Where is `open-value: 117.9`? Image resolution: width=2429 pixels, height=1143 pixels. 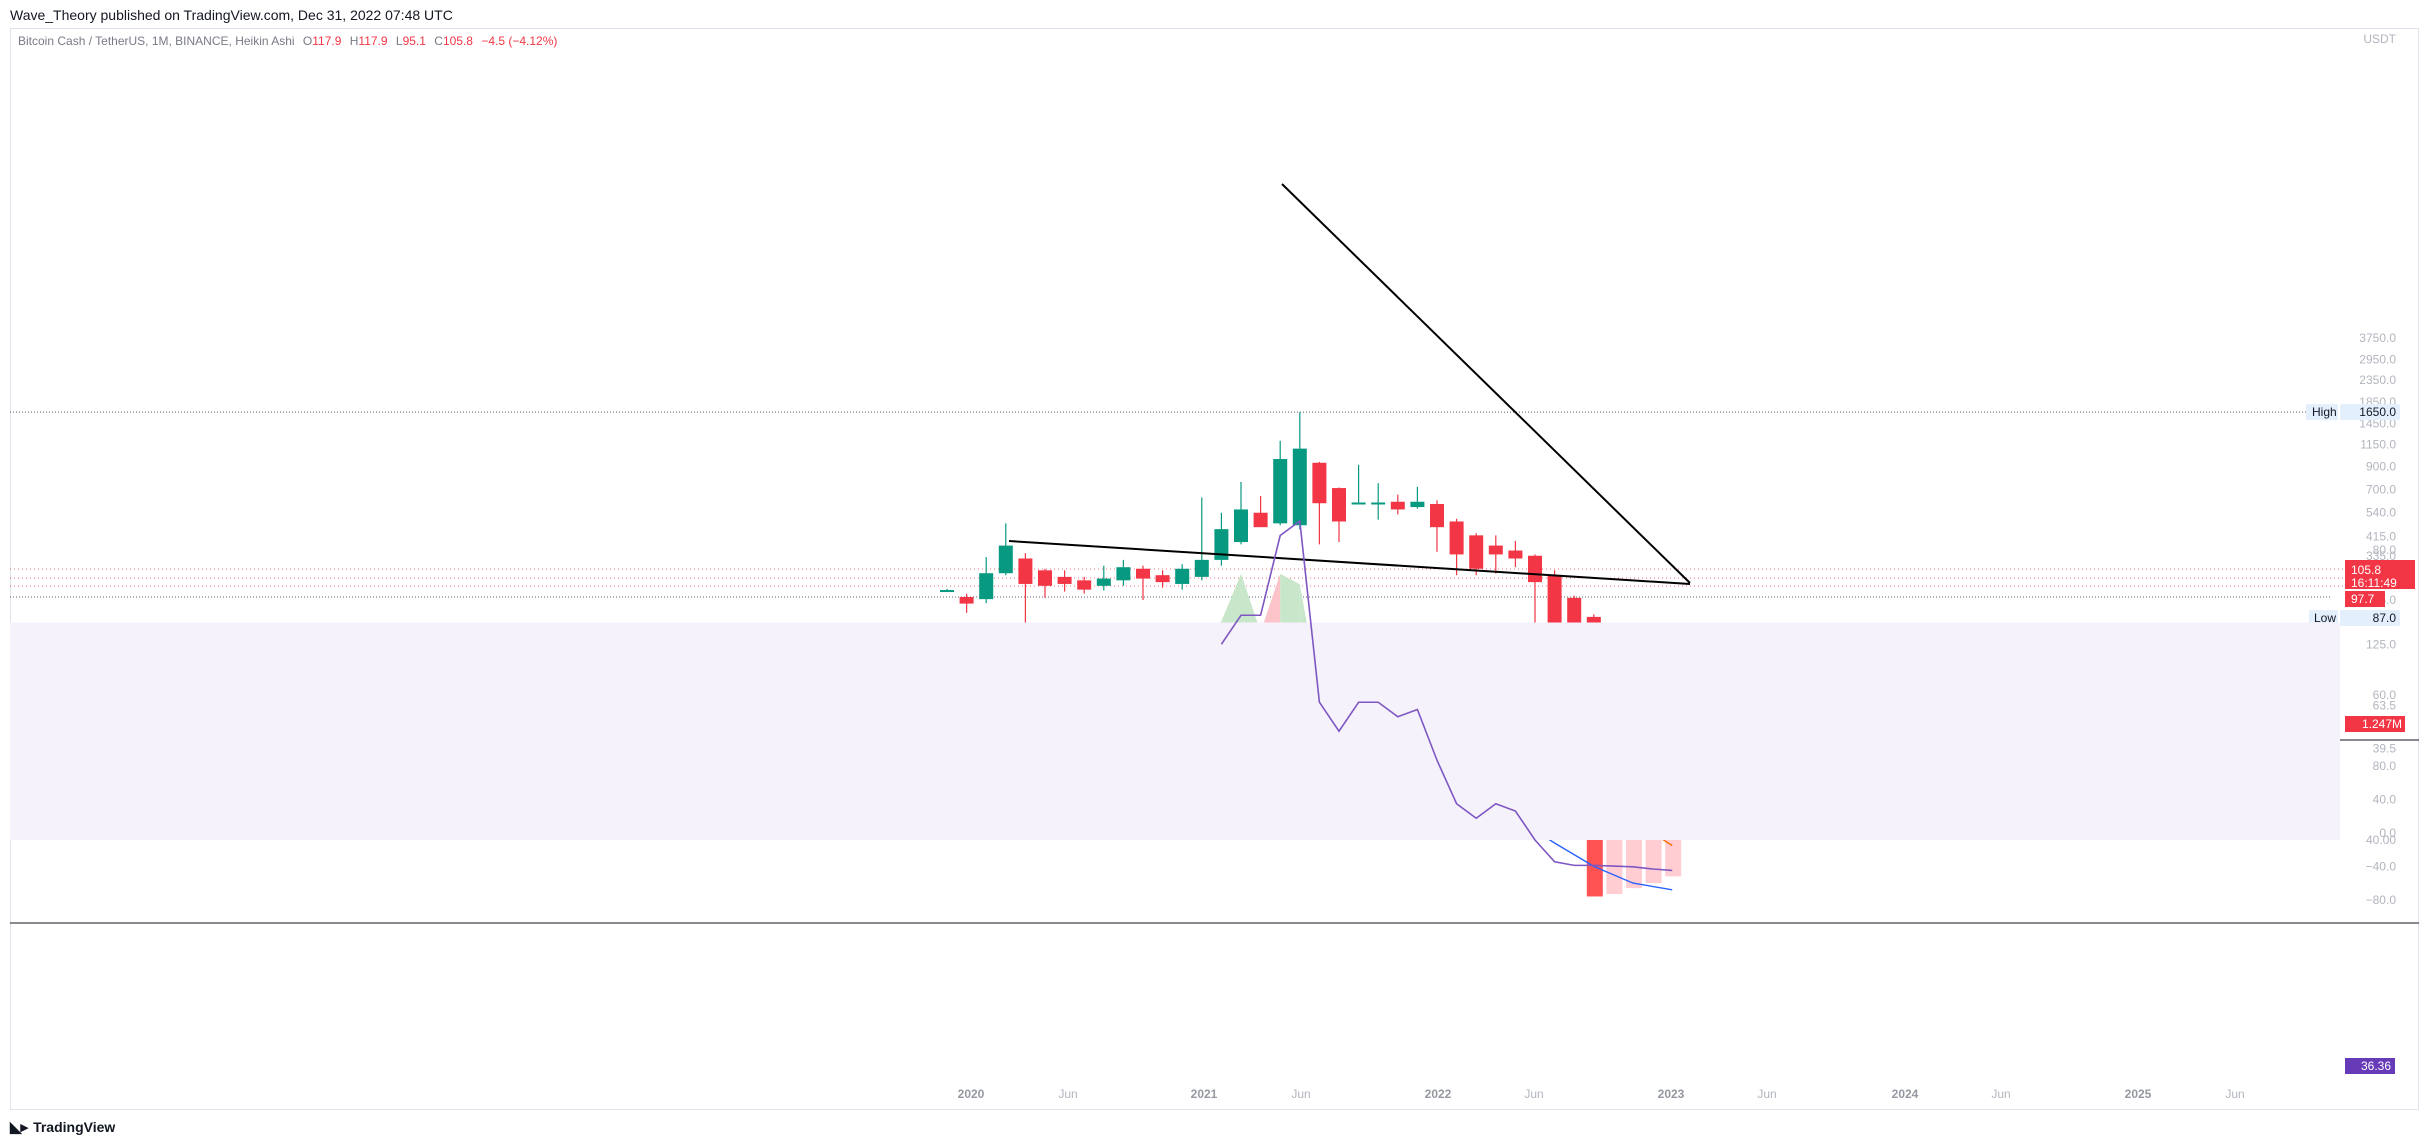 open-value: 117.9 is located at coordinates (327, 41).